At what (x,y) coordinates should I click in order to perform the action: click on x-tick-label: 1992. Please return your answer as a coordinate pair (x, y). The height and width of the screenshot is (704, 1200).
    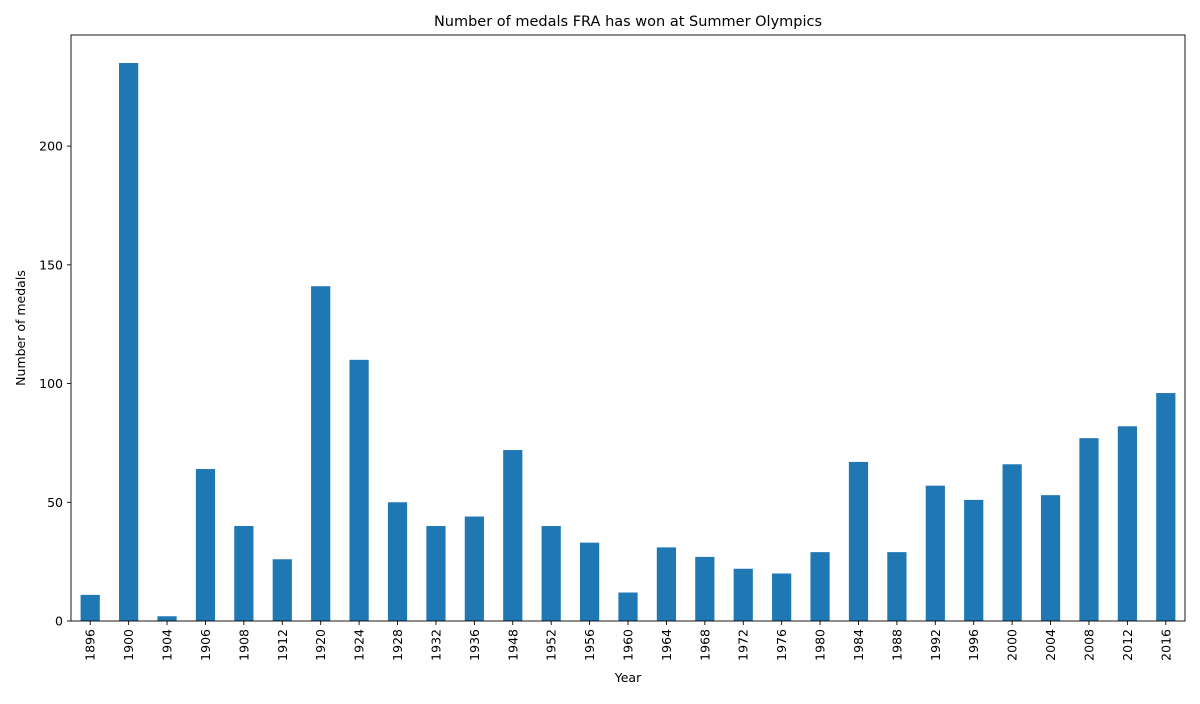
    Looking at the image, I should click on (935, 645).